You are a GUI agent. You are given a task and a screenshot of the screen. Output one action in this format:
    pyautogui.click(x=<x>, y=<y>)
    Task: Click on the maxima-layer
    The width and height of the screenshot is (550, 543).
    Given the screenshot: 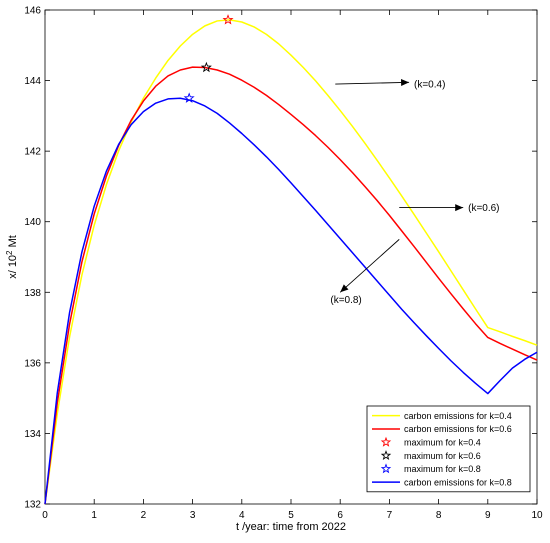 What is the action you would take?
    pyautogui.click(x=208, y=58)
    